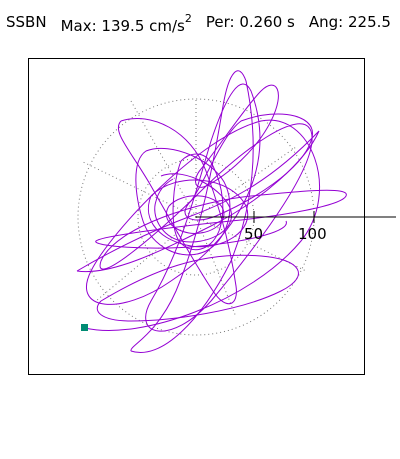  I want to click on max-label: Max:, so click(78, 26).